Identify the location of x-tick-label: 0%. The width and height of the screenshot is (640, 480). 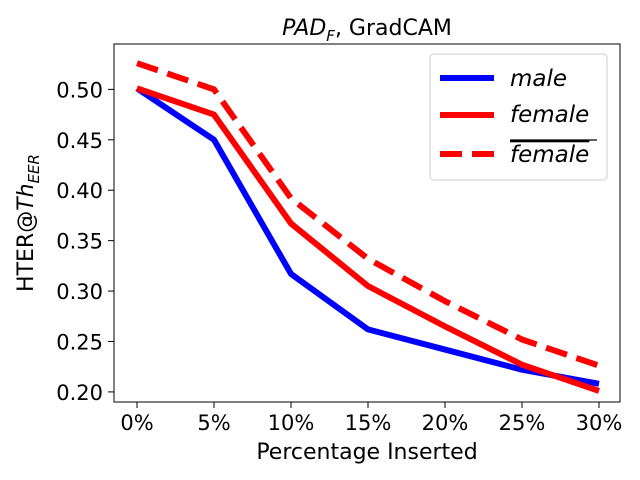
(136, 423).